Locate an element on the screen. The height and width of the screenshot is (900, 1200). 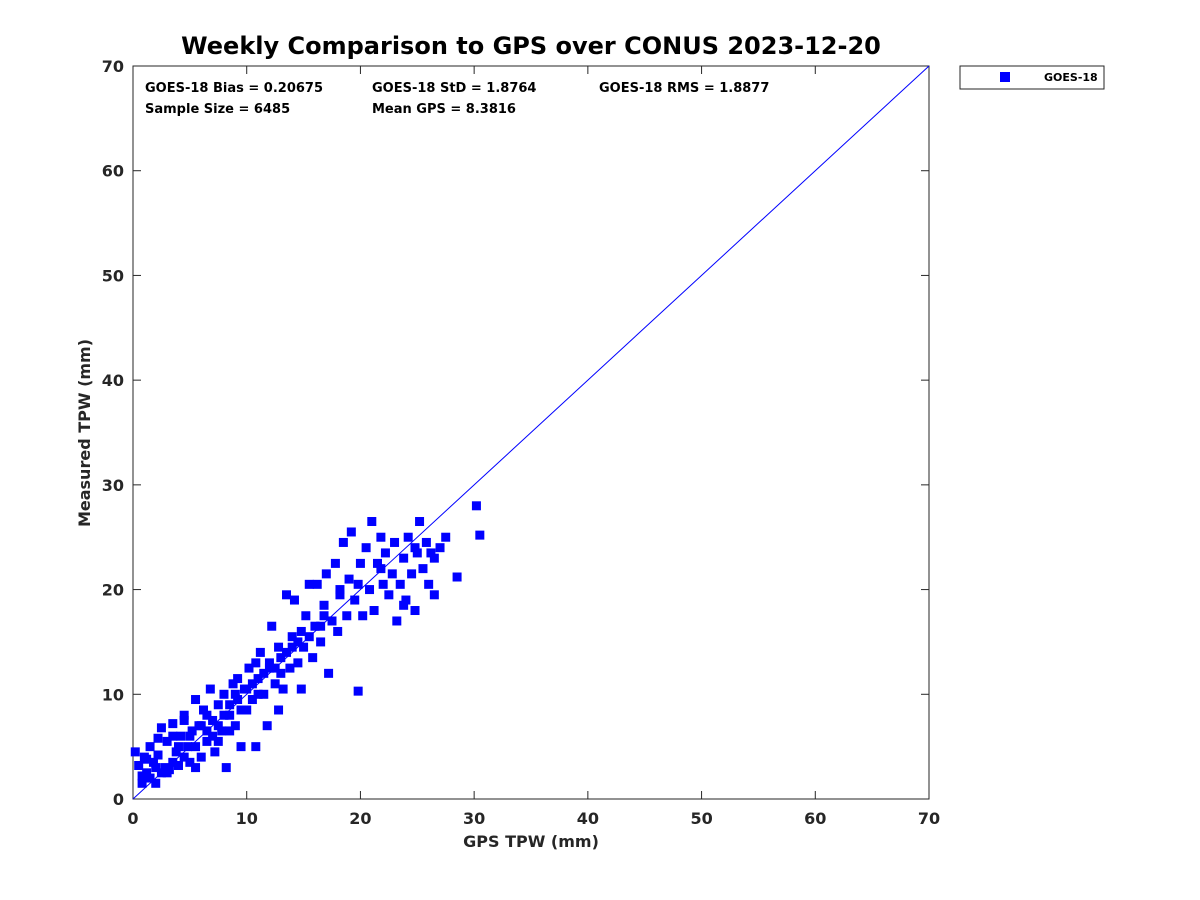
y-tick-label: 40 is located at coordinates (113, 380).